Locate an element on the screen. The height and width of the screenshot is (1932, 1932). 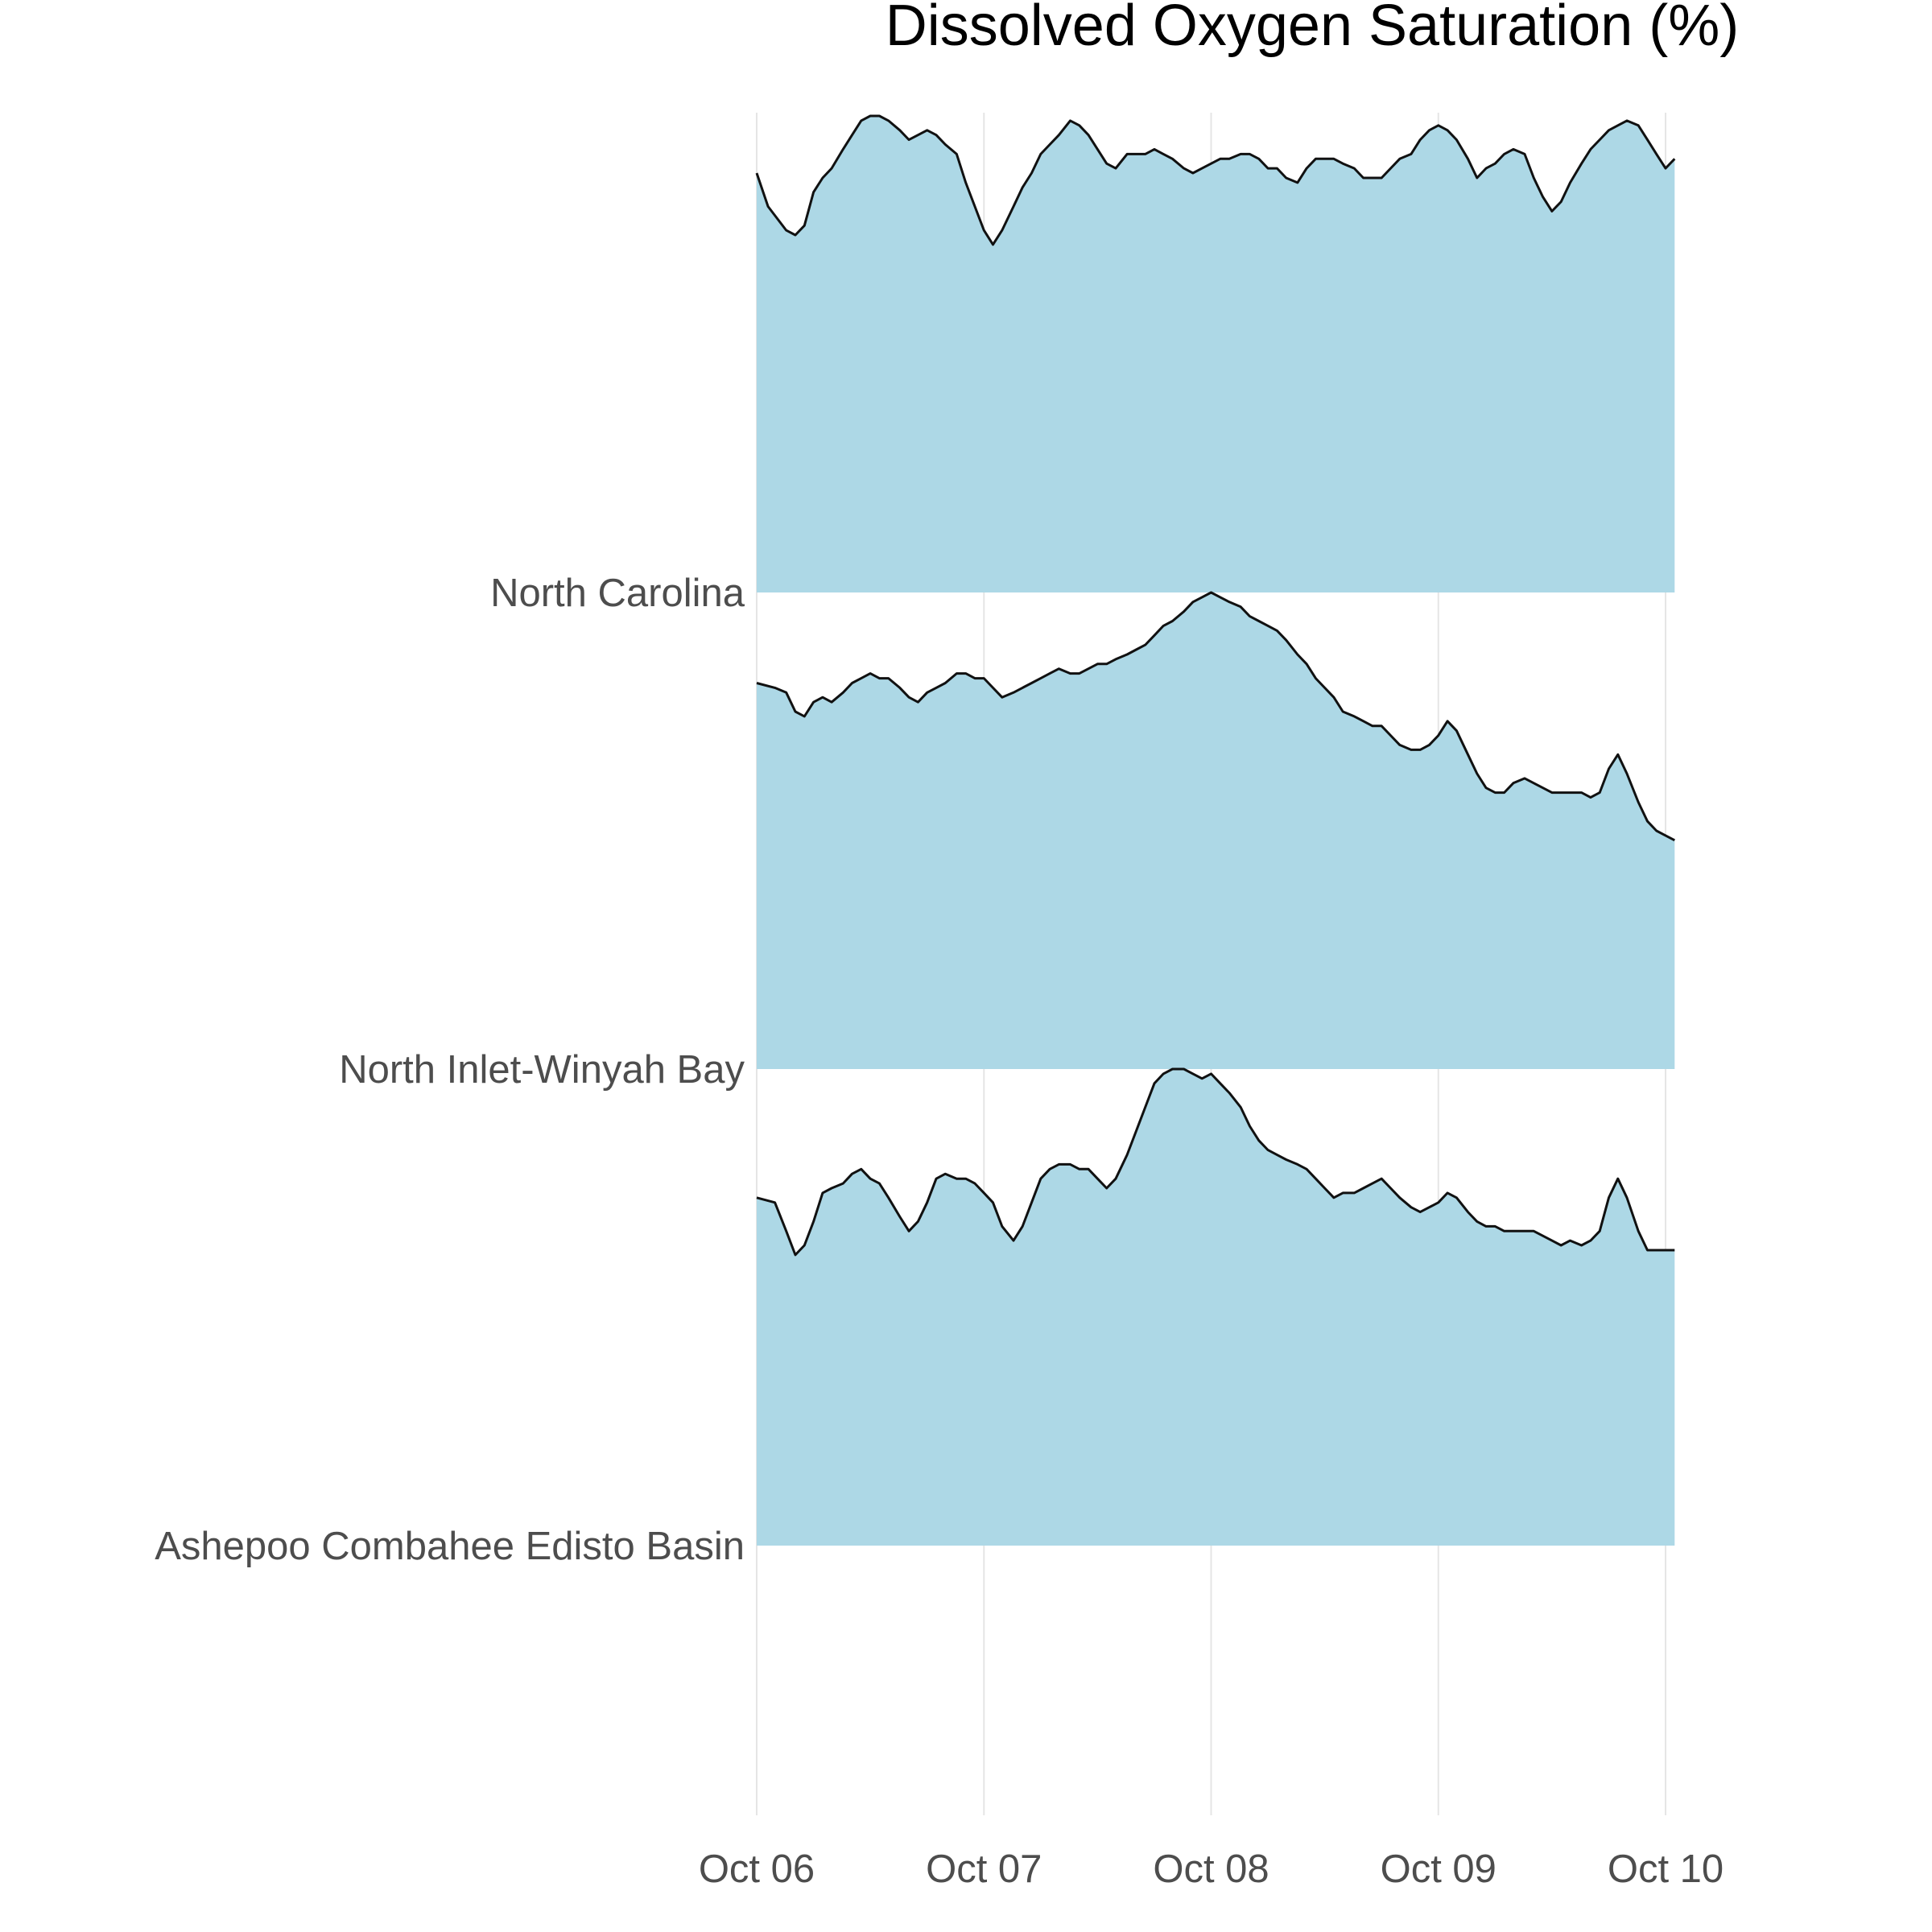
x-axis-tick-labels: Oct 06 Oct 07 Oct 08 Oct 09 Oct 10 is located at coordinates (1211, 1869).